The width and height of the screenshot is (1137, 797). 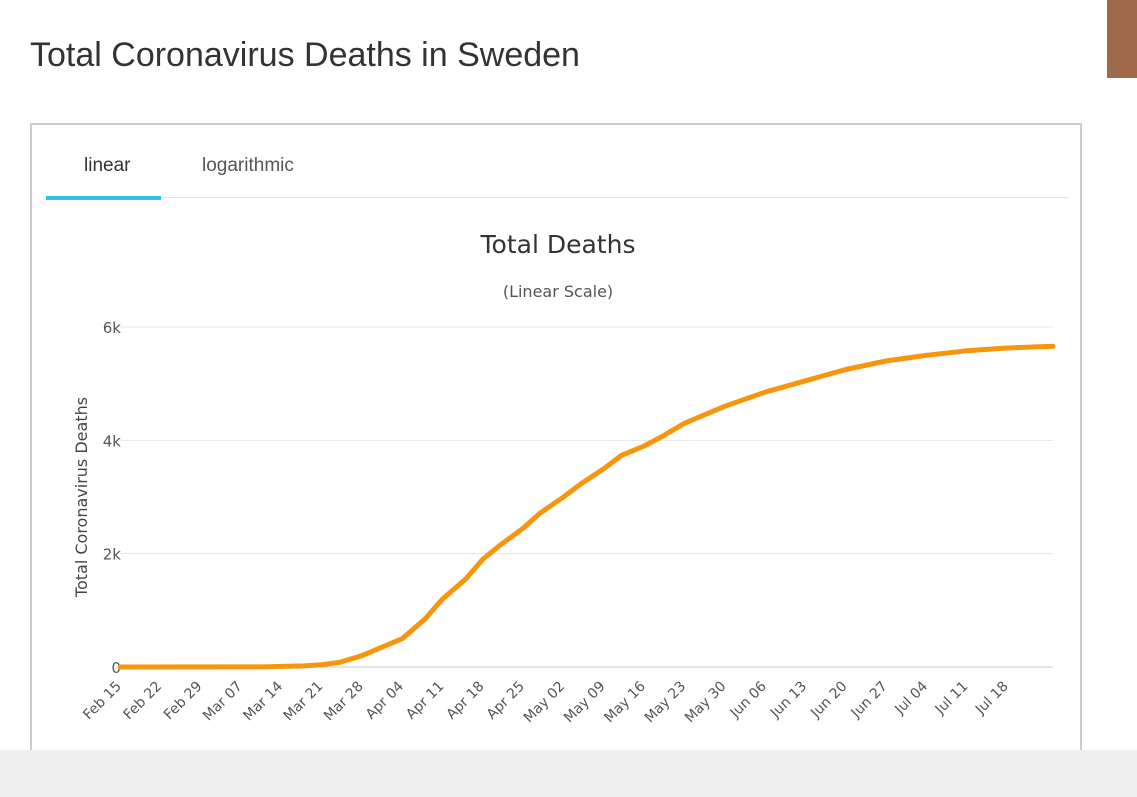 What do you see at coordinates (183, 701) in the screenshot?
I see `x-tick-label: Feb 29` at bounding box center [183, 701].